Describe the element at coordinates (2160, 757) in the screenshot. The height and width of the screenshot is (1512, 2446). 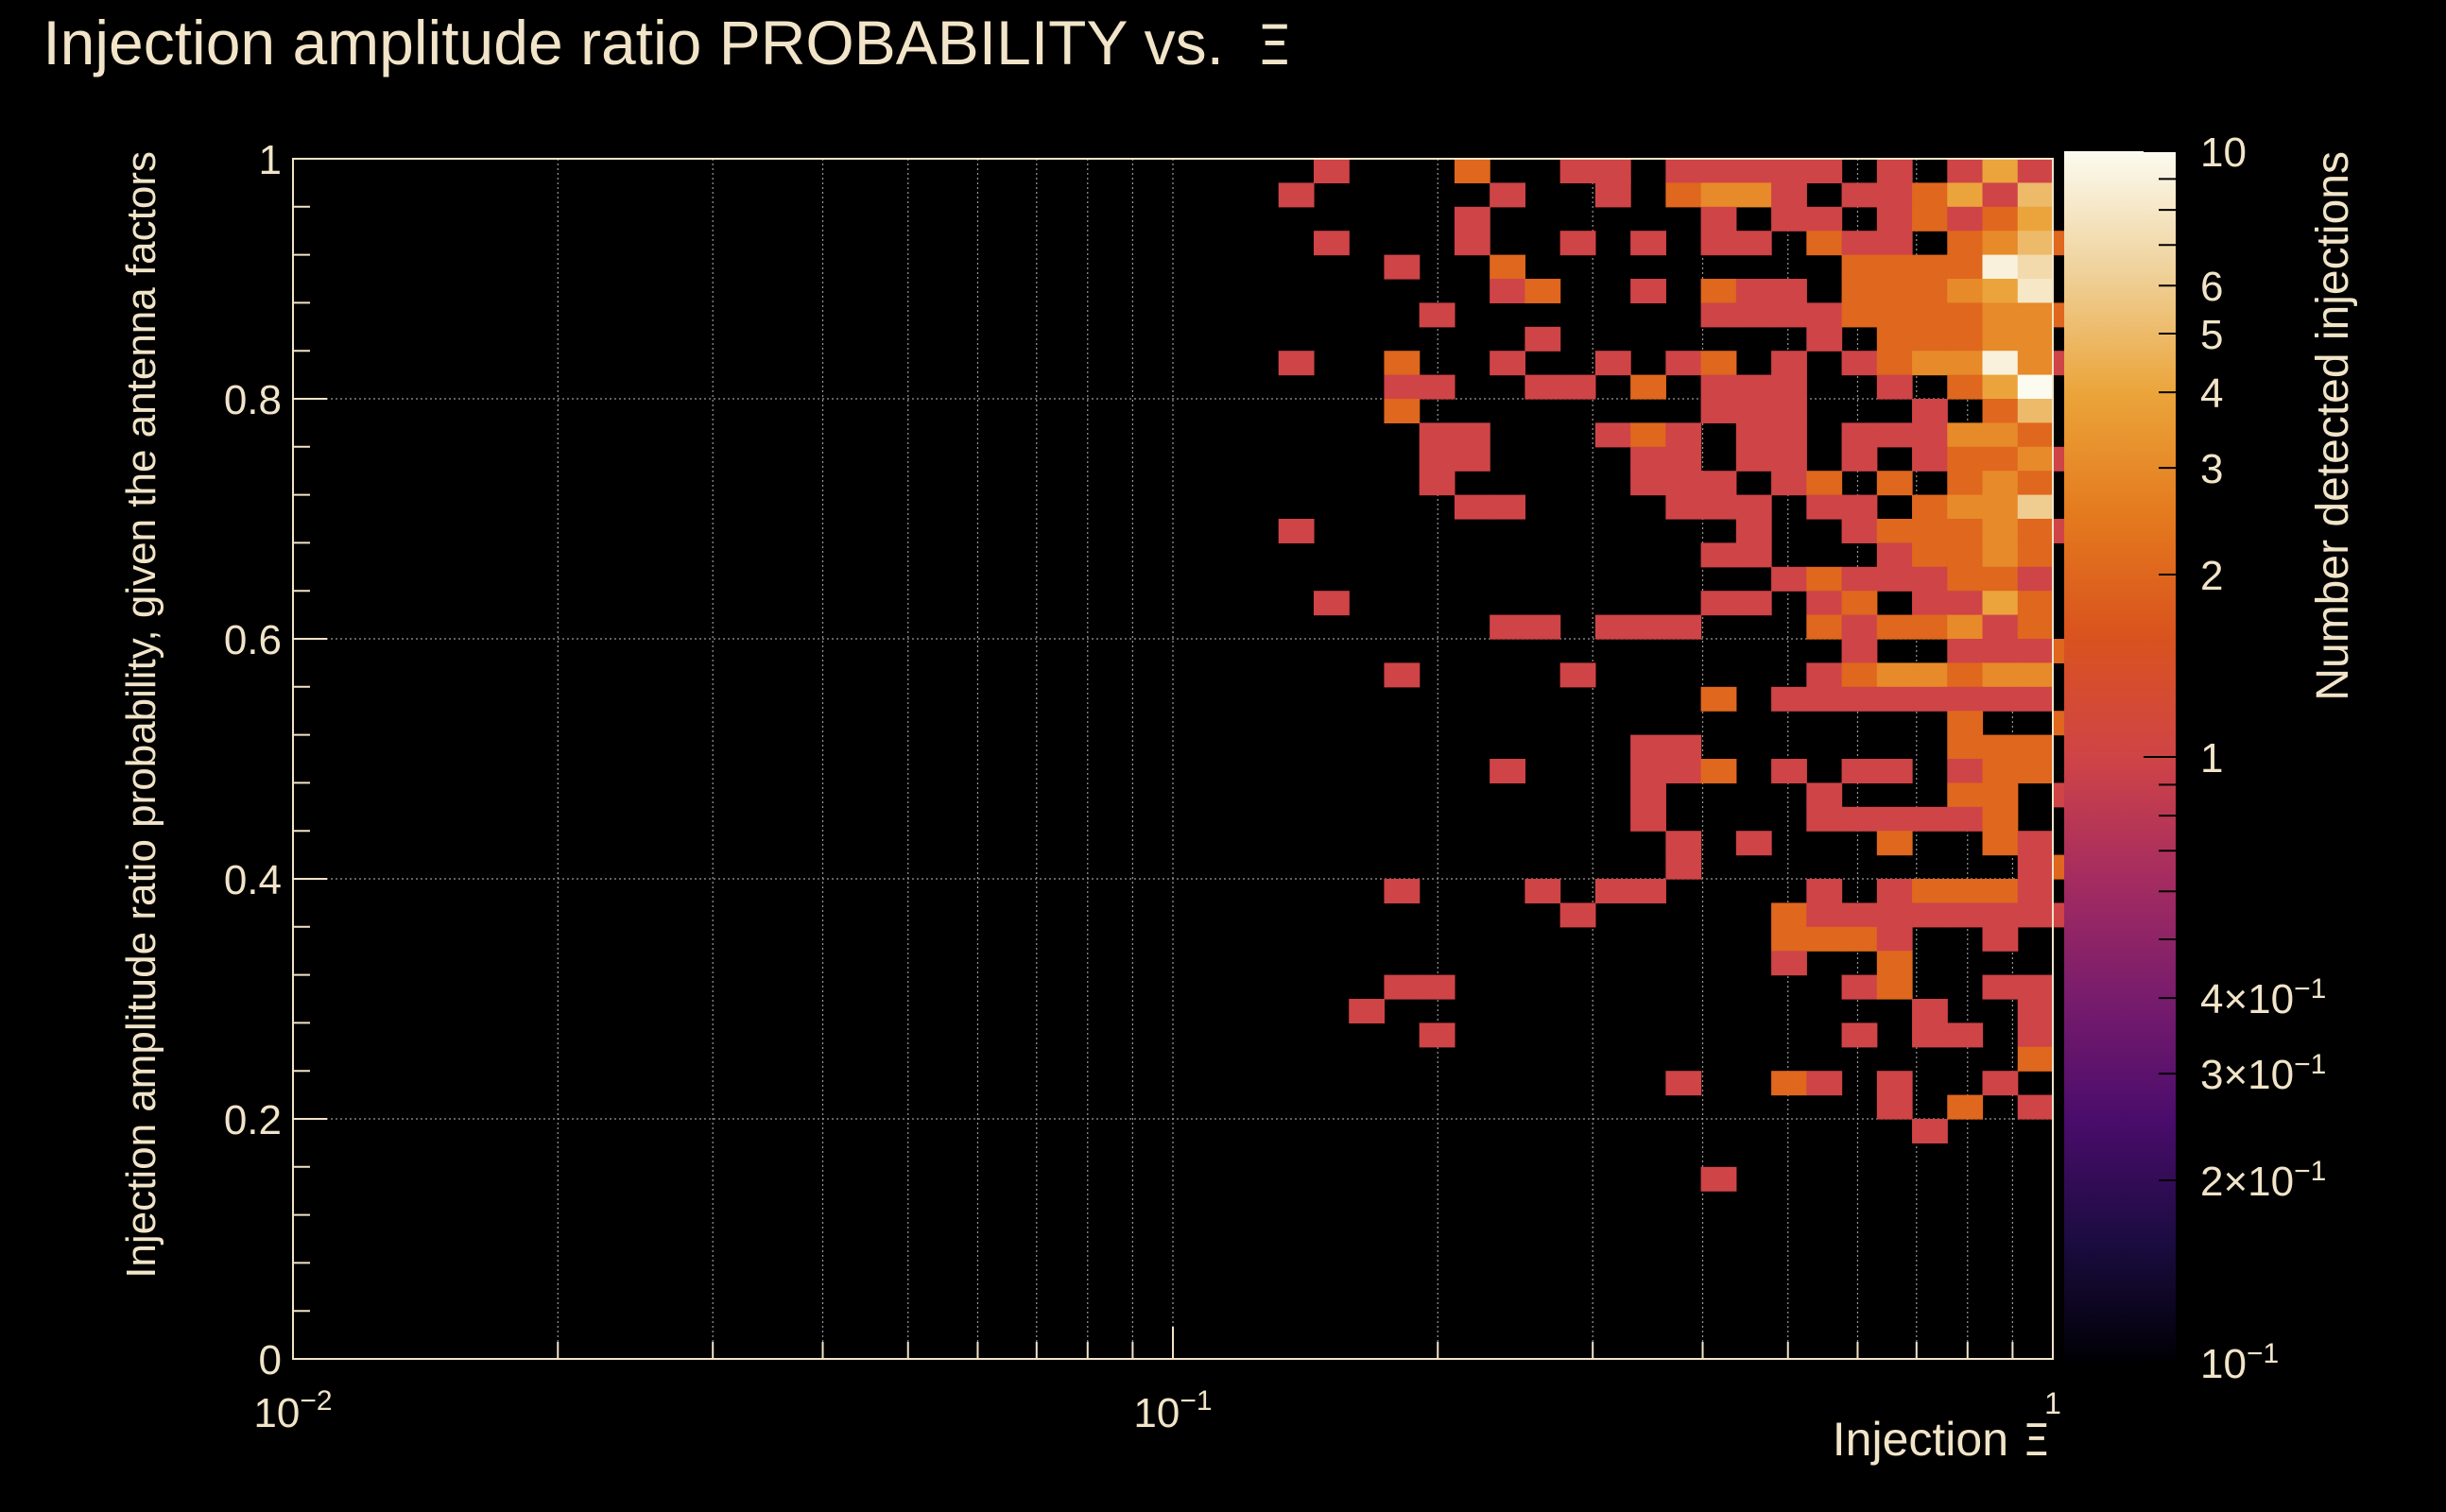
I see `colorbar-ticks` at that location.